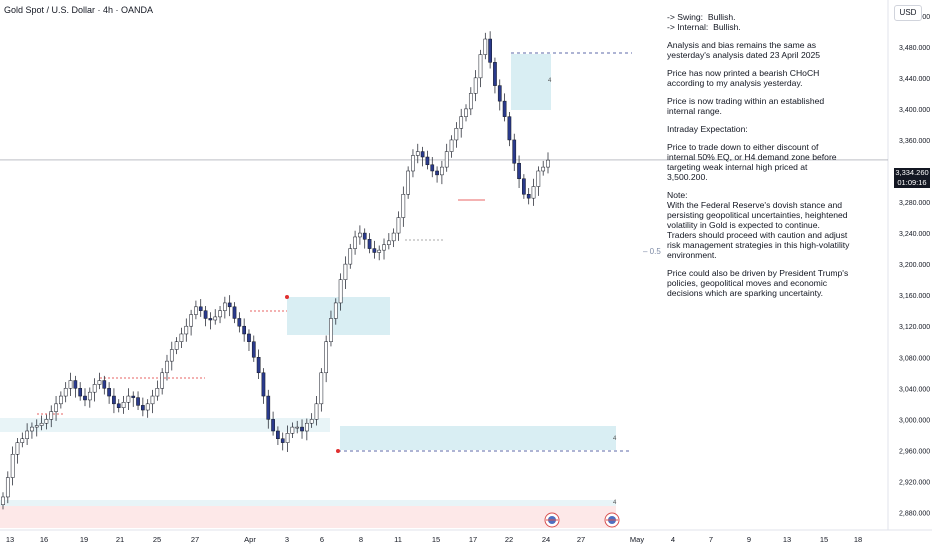 The height and width of the screenshot is (550, 932). What do you see at coordinates (914, 79) in the screenshot?
I see `y-tick-label: 3,440.000` at bounding box center [914, 79].